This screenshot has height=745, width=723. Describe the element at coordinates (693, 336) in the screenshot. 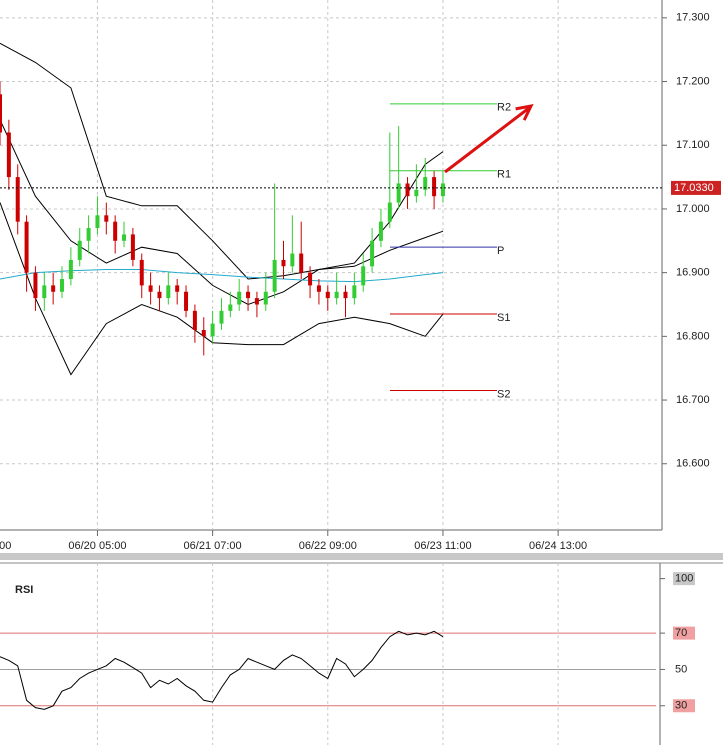

I see `y-tick-label: 16.800` at that location.